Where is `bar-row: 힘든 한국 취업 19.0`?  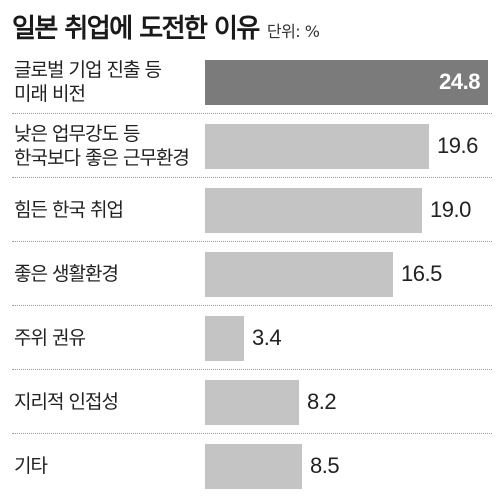 bar-row: 힘든 한국 취업 19.0 is located at coordinates (250, 210).